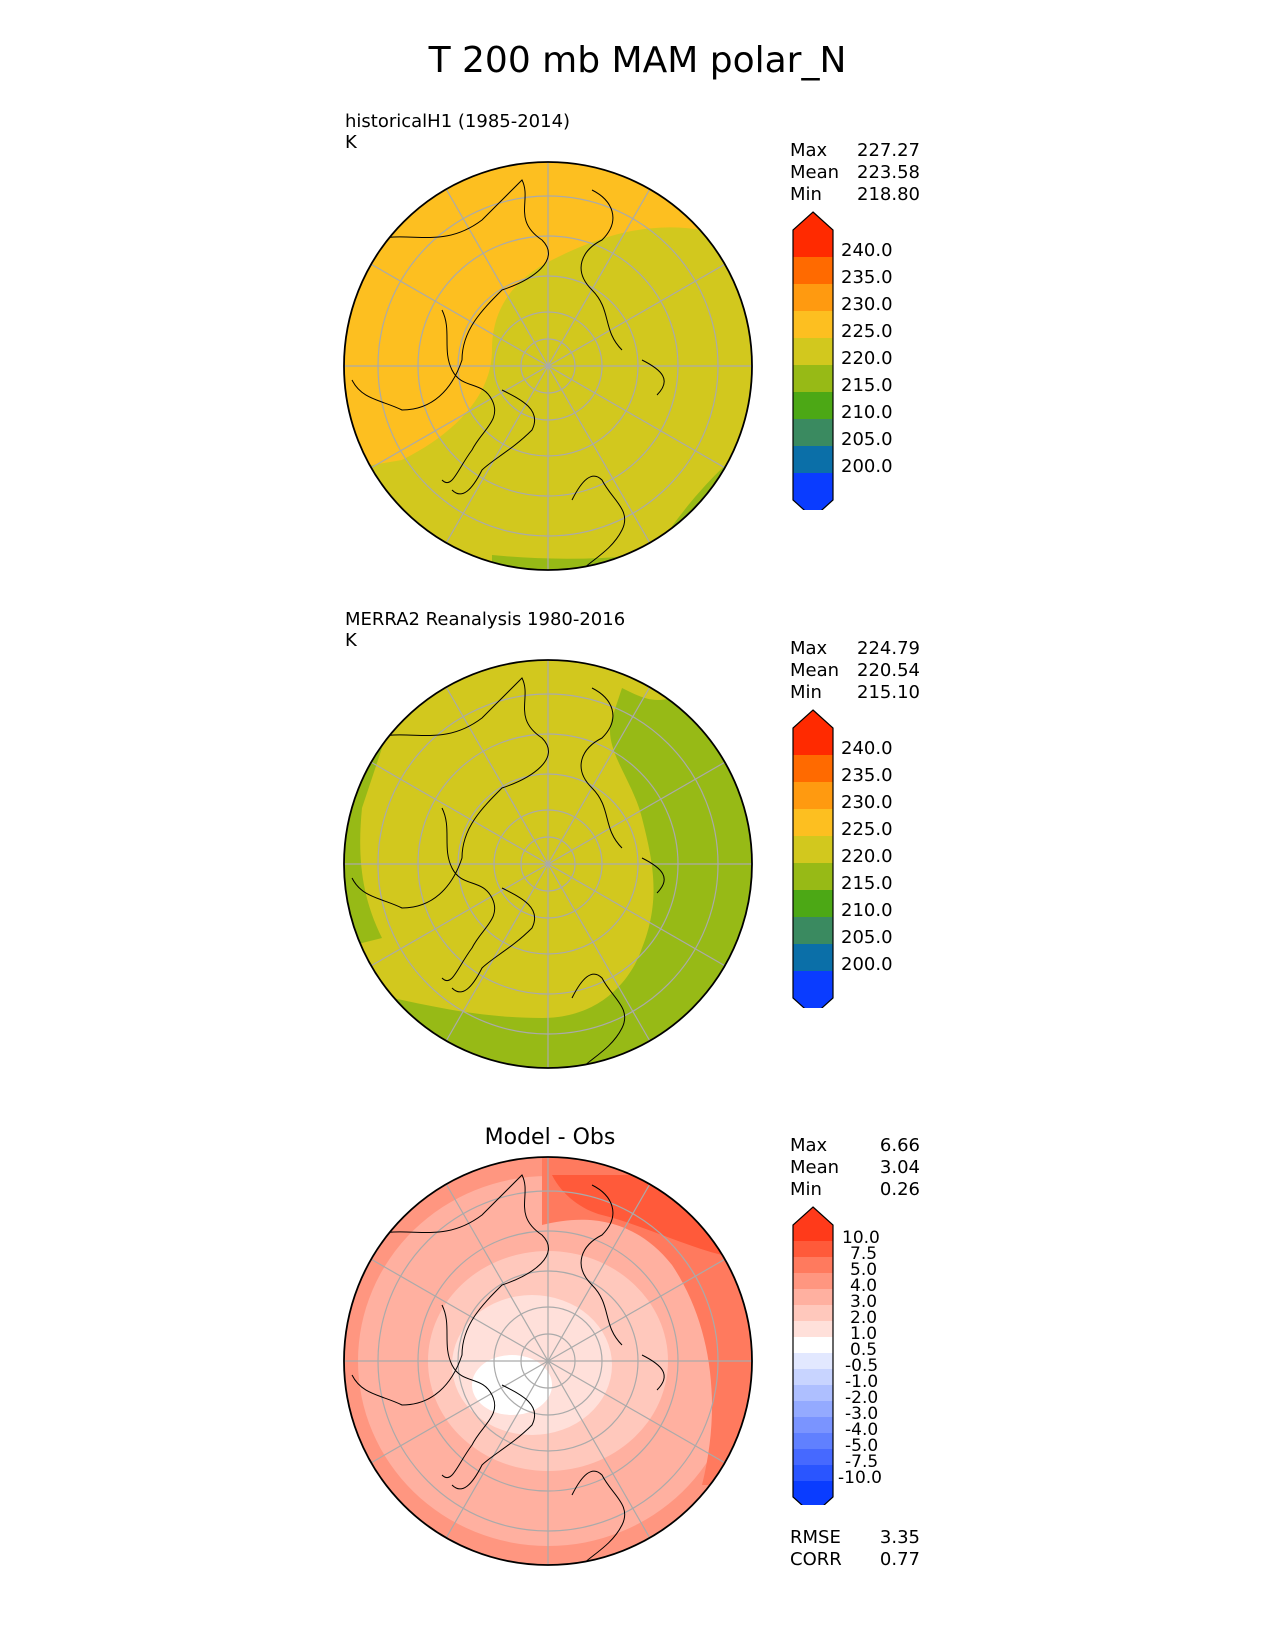 The width and height of the screenshot is (1275, 1650). Describe the element at coordinates (815, 1537) in the screenshot. I see `metric-label: RMSE` at that location.